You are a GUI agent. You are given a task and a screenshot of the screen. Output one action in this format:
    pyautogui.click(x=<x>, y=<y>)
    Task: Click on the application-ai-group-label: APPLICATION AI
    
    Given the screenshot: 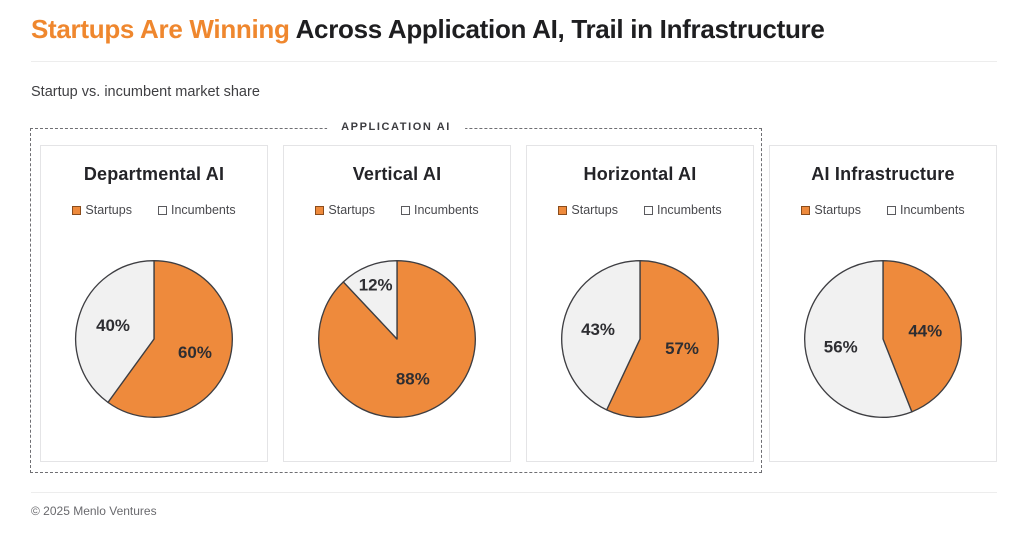 What is the action you would take?
    pyautogui.click(x=396, y=127)
    